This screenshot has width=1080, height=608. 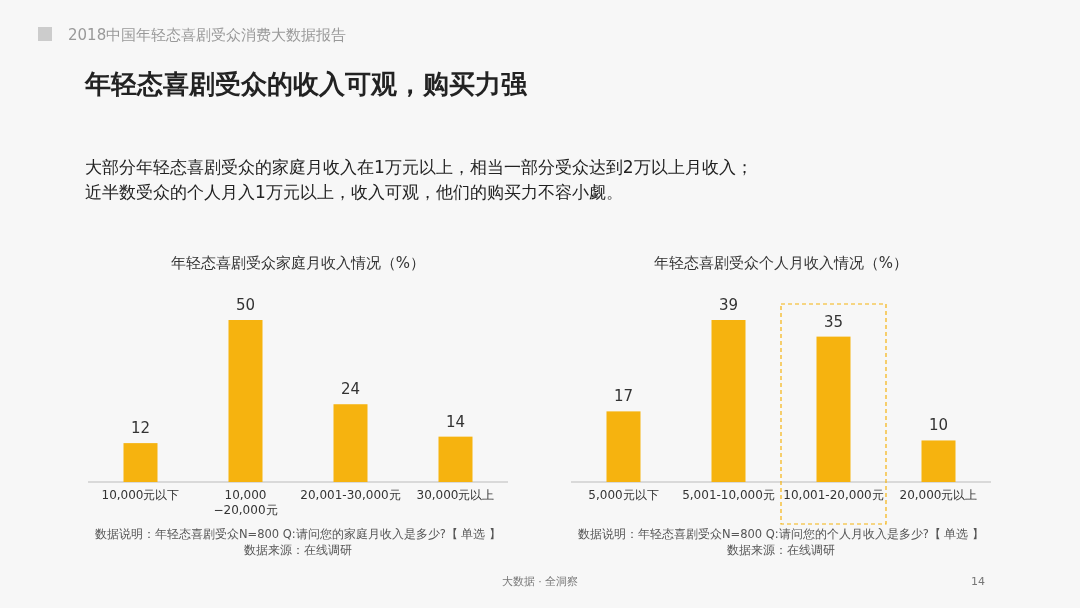 What do you see at coordinates (833, 321) in the screenshot?
I see `data-label: 35` at bounding box center [833, 321].